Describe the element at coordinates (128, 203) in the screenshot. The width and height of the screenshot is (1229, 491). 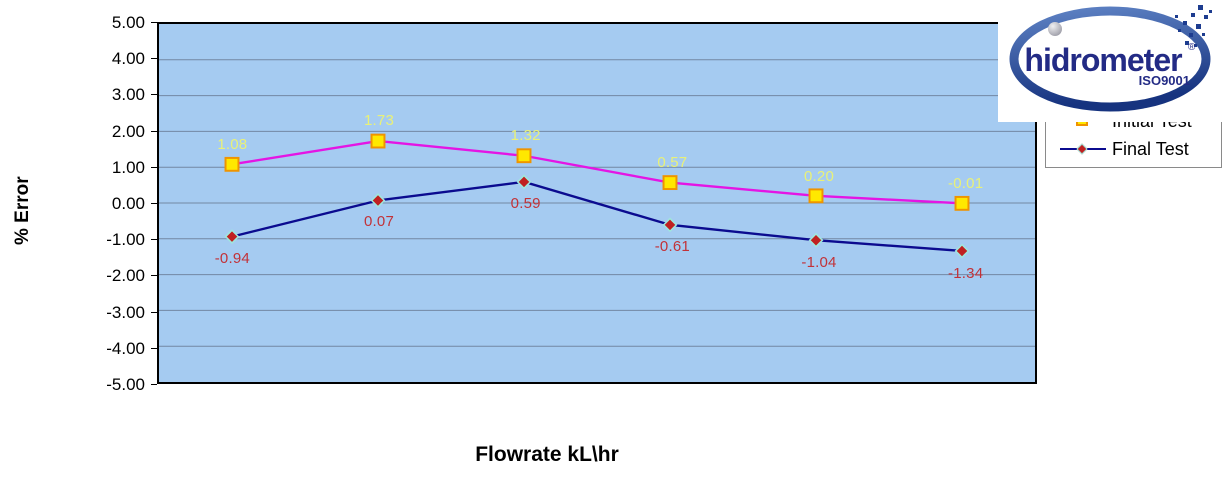
I see `y-tick-label: 0.00` at that location.